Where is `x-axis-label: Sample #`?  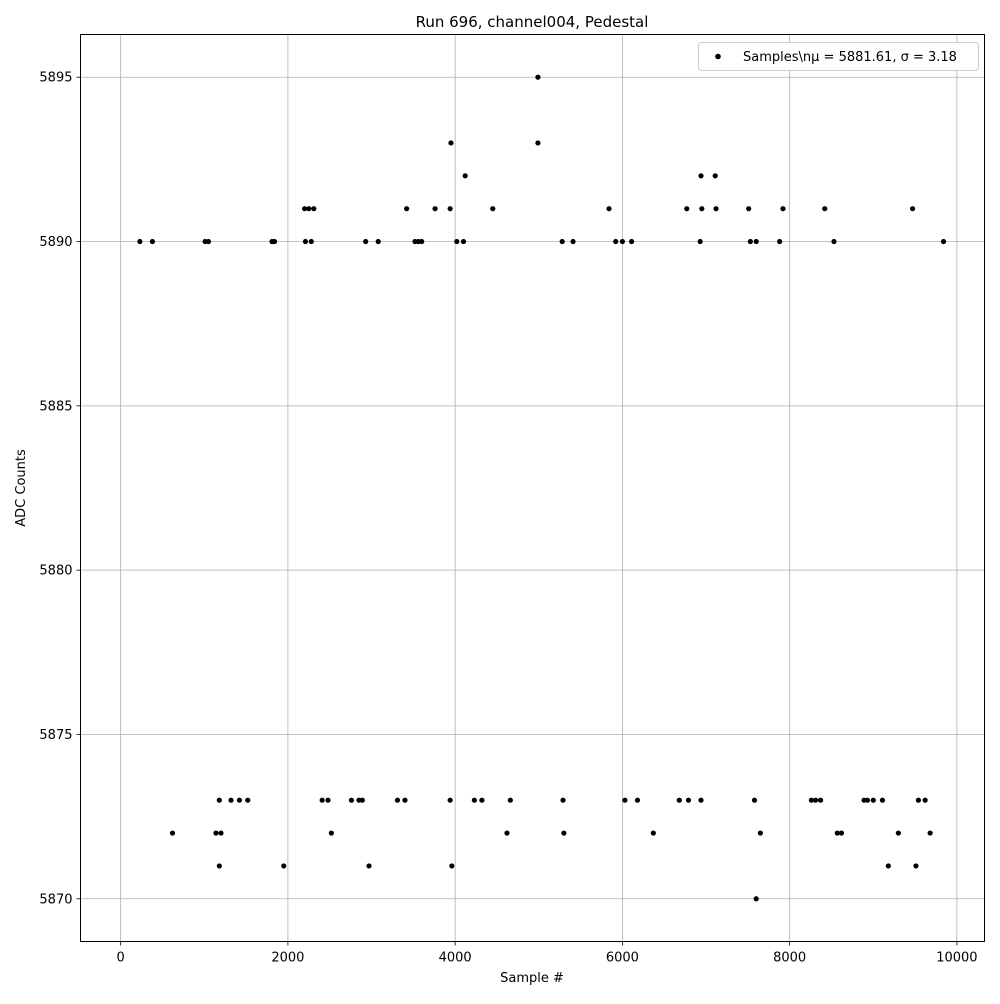 x-axis-label: Sample # is located at coordinates (532, 978).